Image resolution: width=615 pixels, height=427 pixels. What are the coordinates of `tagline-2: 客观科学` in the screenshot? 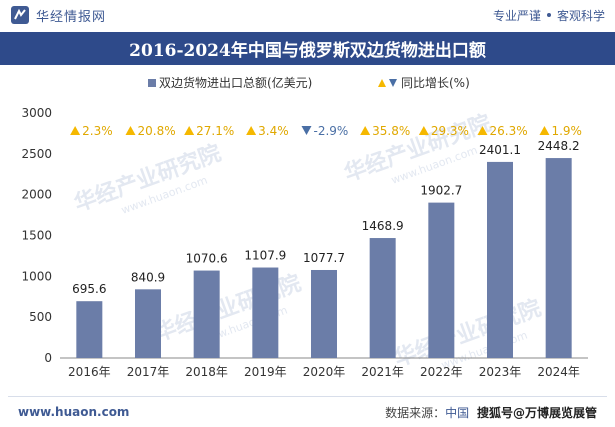 It's located at (580, 15).